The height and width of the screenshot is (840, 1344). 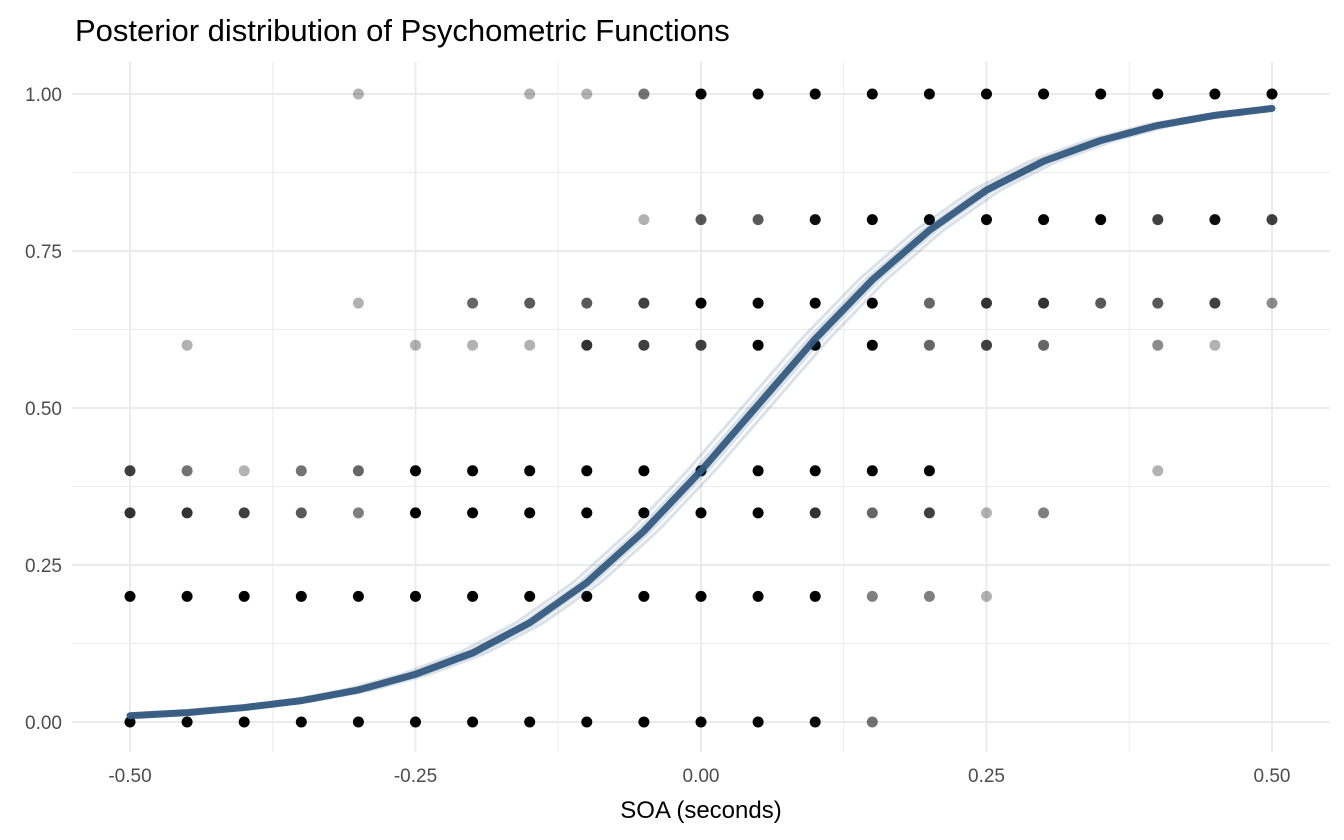 What do you see at coordinates (700, 810) in the screenshot?
I see `x-axis-label: SOA (seconds)` at bounding box center [700, 810].